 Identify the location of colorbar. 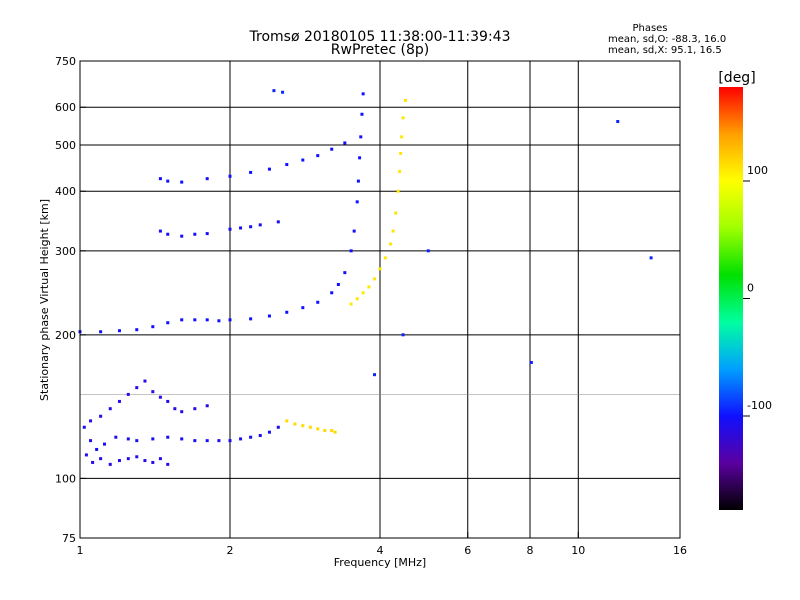
(731, 298).